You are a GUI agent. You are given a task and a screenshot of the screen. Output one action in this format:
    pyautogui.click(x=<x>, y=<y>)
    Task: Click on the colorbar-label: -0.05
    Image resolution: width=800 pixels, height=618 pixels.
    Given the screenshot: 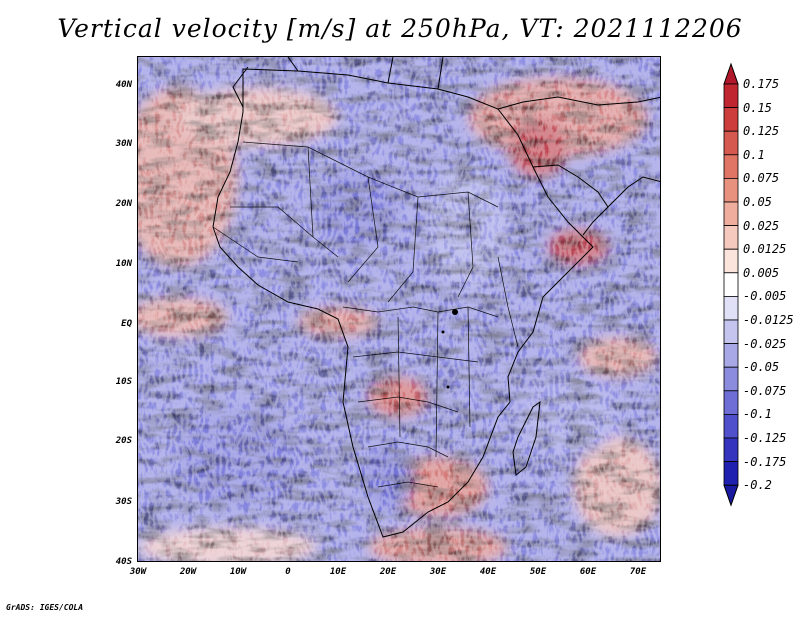 What is the action you would take?
    pyautogui.click(x=761, y=367)
    